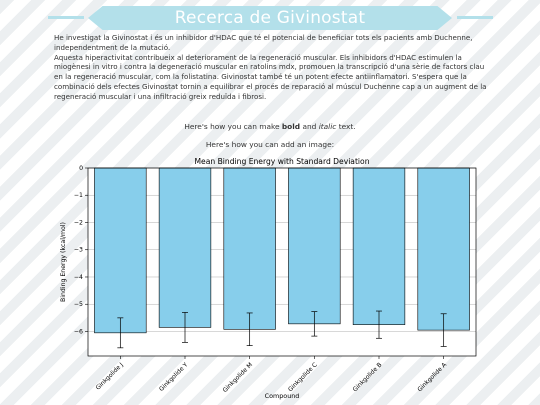 The width and height of the screenshot is (540, 405). I want to click on y-tick-label: −3, so click(78, 250).